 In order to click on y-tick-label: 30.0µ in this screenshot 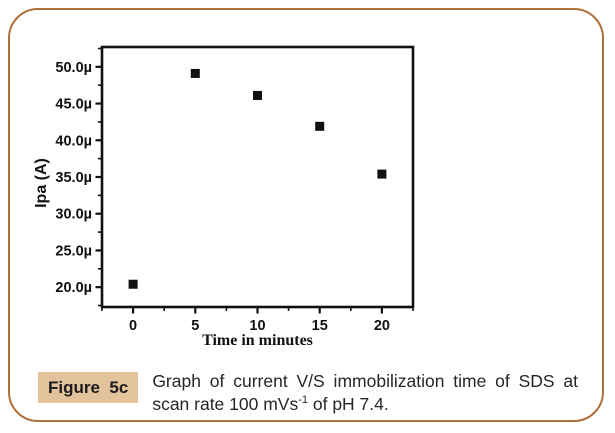, I will do `click(73, 215)`.